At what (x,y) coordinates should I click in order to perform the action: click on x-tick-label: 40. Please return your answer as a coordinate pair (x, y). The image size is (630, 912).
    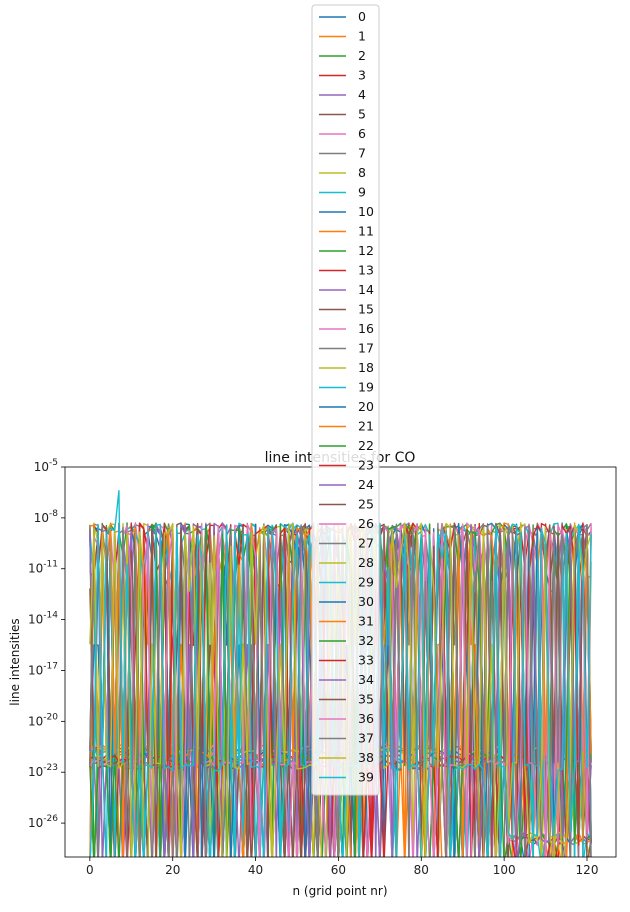
    Looking at the image, I should click on (255, 870).